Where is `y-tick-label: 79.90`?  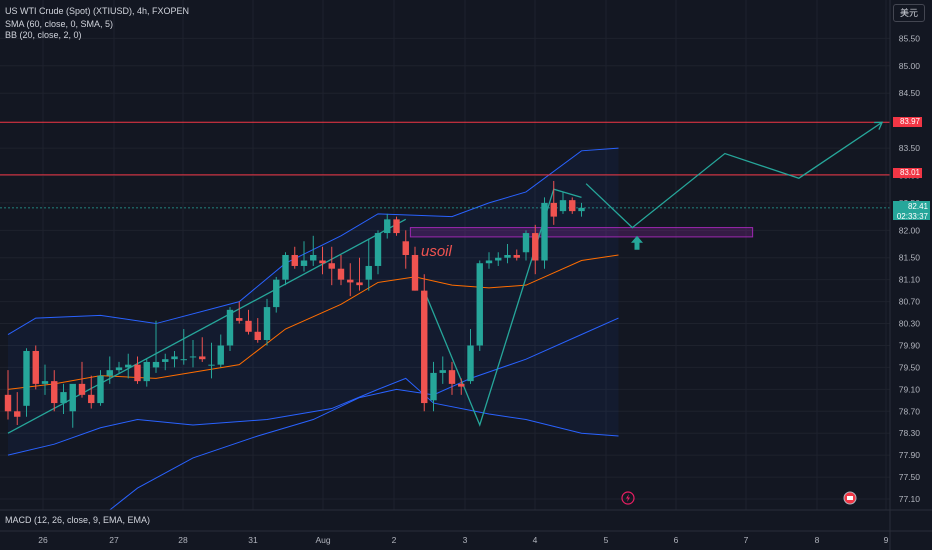 y-tick-label: 79.90 is located at coordinates (910, 345).